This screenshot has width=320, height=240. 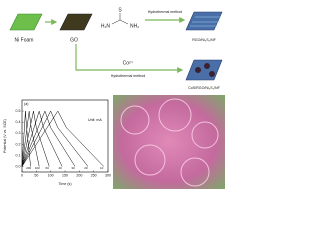 What do you see at coordinates (22, 175) in the screenshot?
I see `x-tick-label: 0` at bounding box center [22, 175].